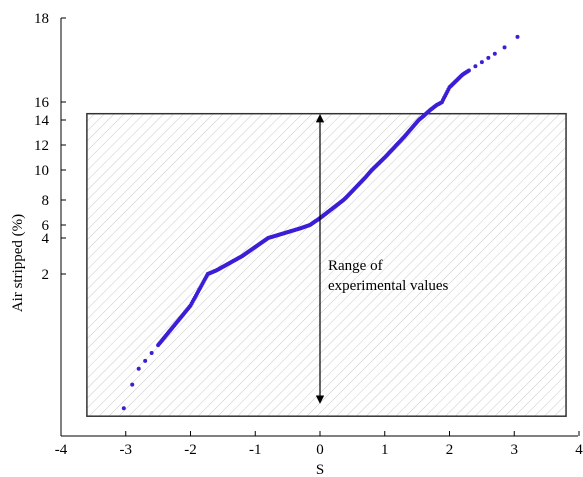 The height and width of the screenshot is (477, 583). What do you see at coordinates (41, 146) in the screenshot?
I see `y-tick-label: 12` at bounding box center [41, 146].